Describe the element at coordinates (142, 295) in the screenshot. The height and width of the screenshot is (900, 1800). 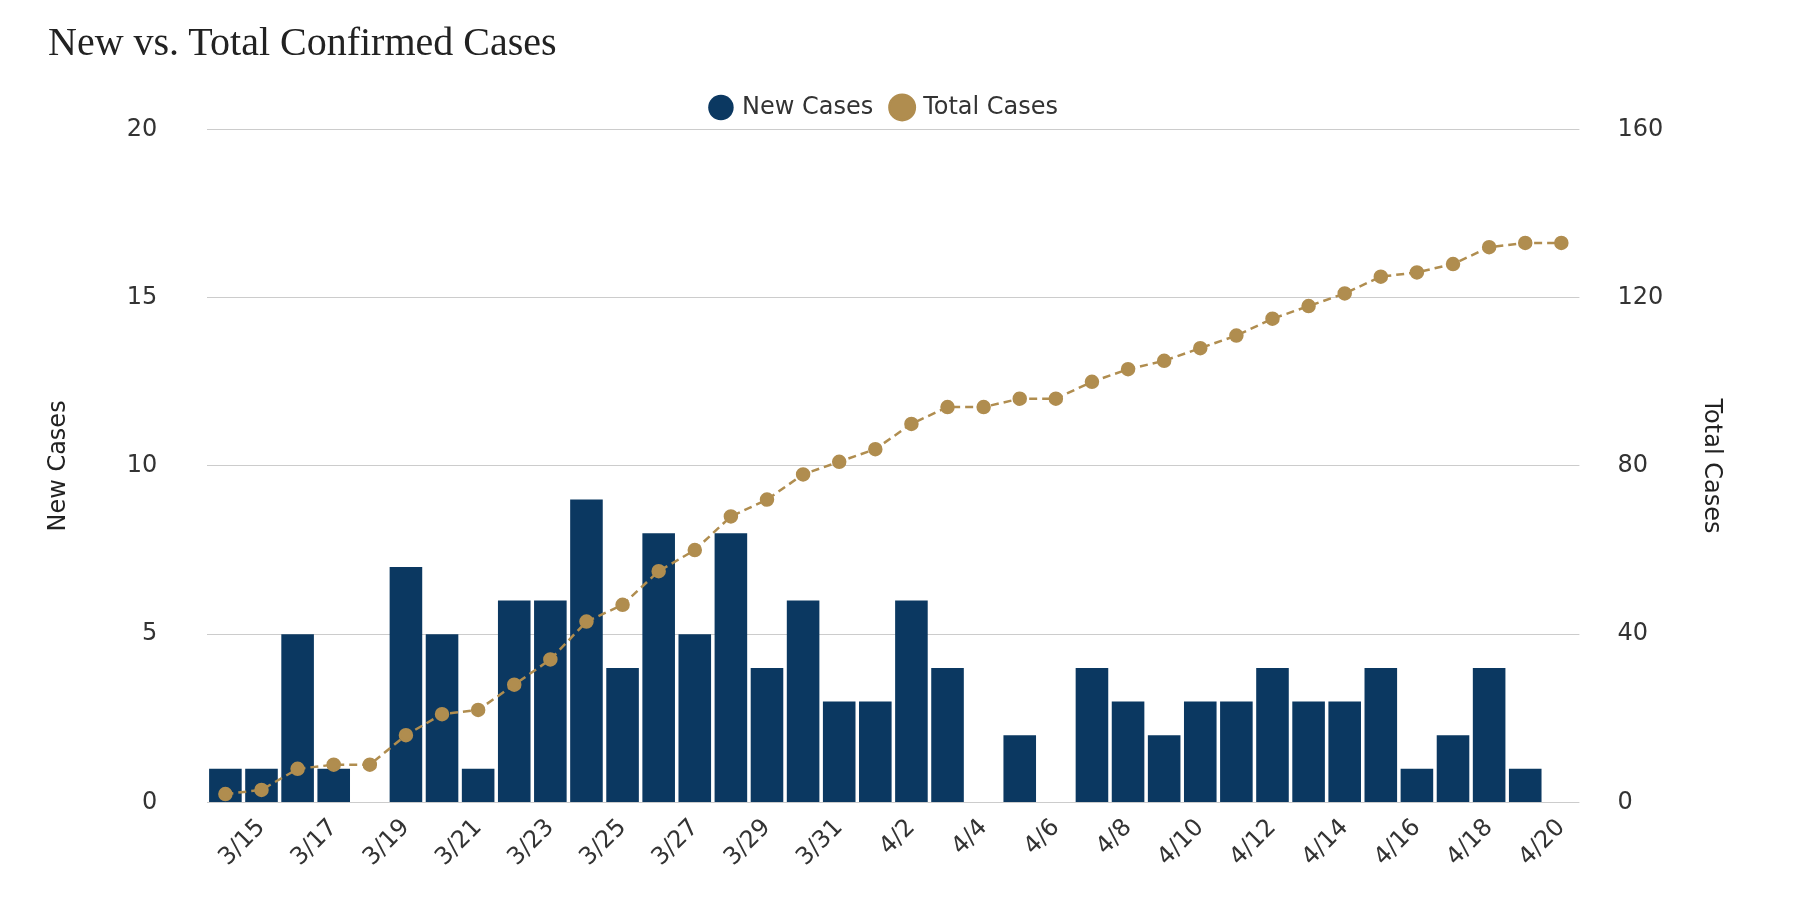
I see `y-tick-label: 15` at that location.